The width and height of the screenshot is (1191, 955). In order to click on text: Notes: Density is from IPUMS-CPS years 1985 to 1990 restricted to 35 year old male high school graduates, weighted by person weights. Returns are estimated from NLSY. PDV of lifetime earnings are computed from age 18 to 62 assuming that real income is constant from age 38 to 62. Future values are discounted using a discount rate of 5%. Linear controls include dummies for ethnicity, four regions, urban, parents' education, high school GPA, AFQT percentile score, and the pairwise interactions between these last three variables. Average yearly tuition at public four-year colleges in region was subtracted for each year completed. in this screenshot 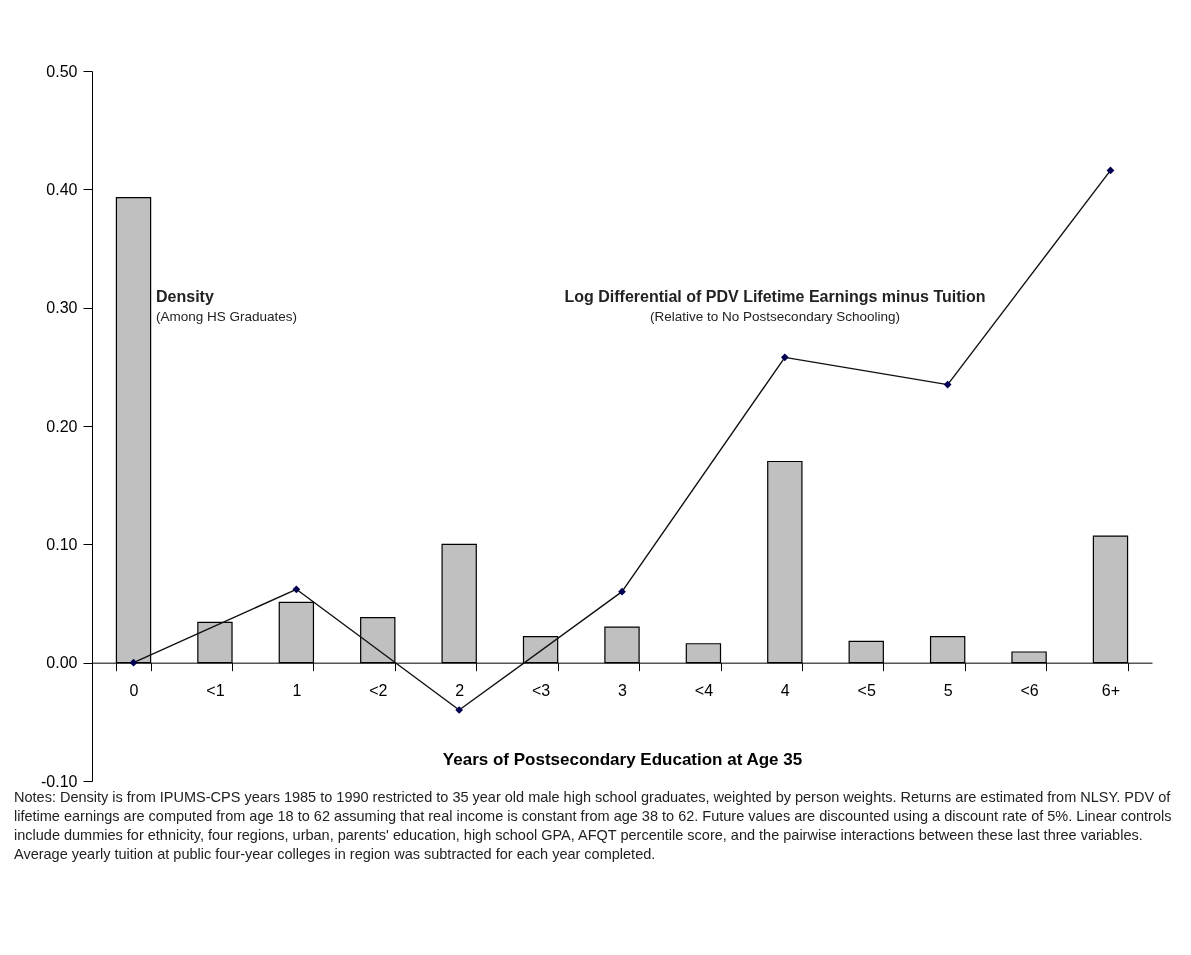, I will do `click(593, 826)`.